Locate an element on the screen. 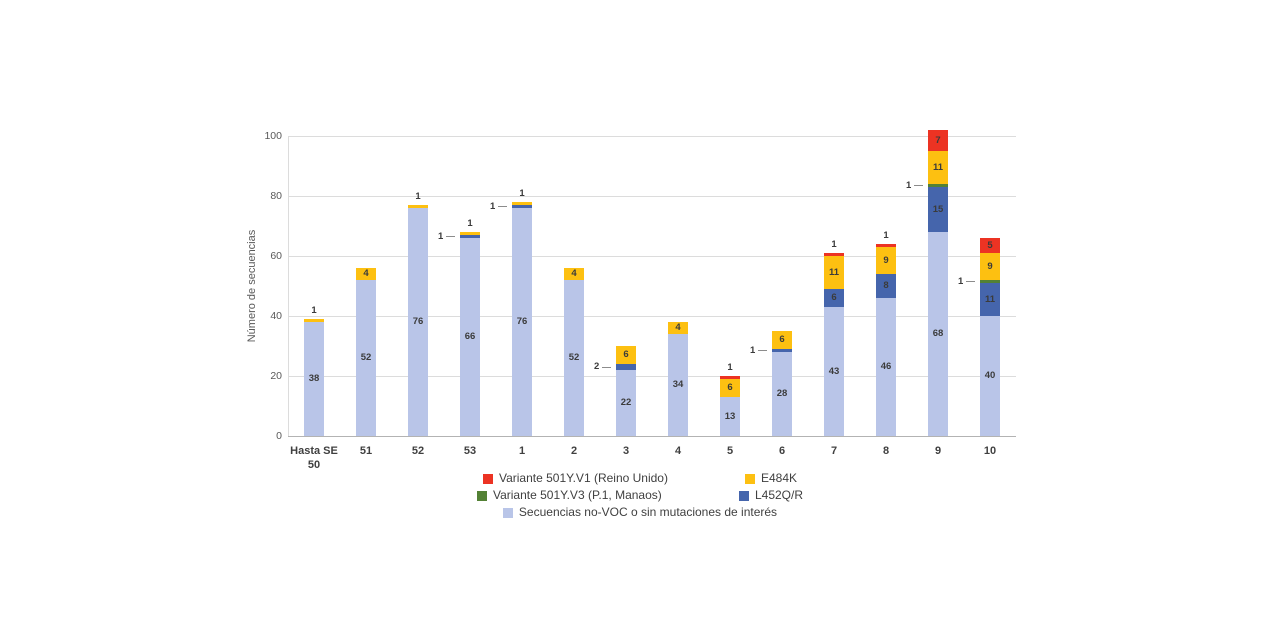 The height and width of the screenshot is (640, 1280). legend-row: Variante 501Y.V1 (Reino Unido) E484K is located at coordinates (639, 478).